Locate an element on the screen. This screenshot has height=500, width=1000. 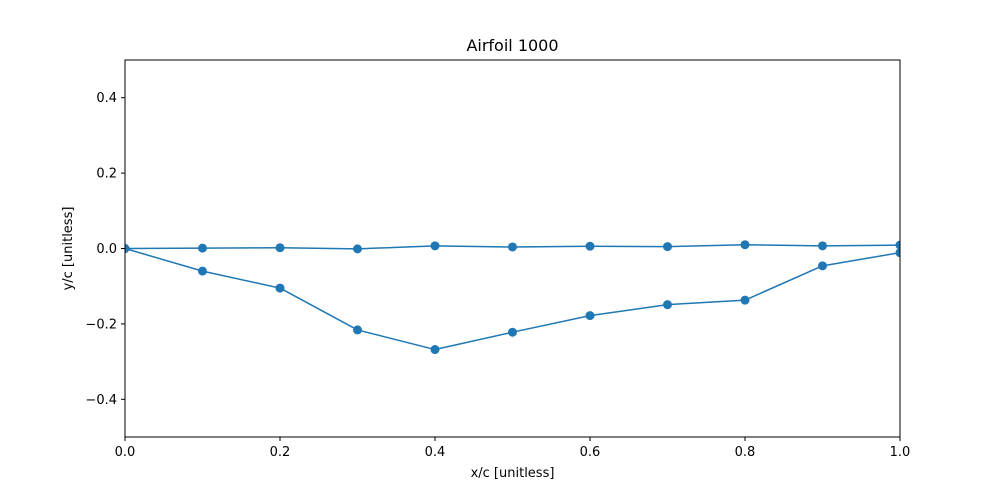
x-axis-label: x/c [unitless] is located at coordinates (513, 473).